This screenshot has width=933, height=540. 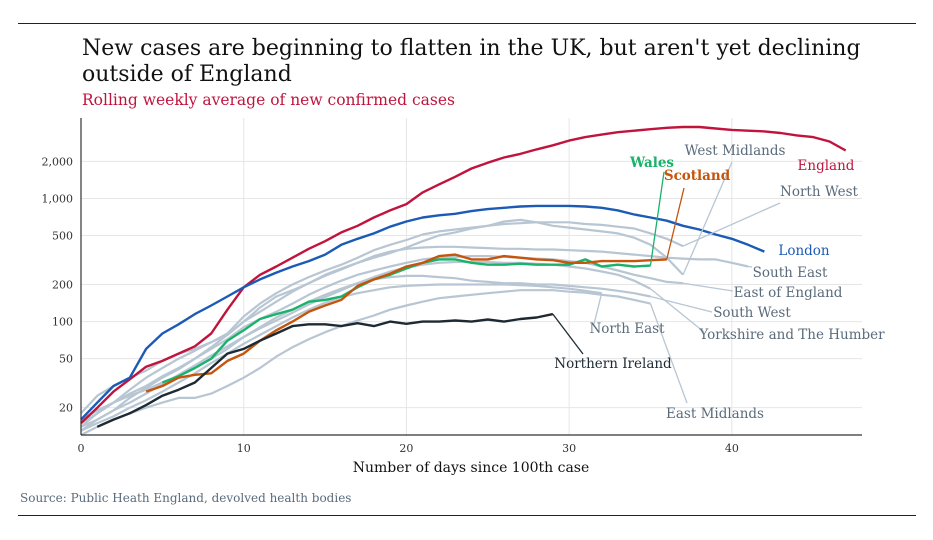 What do you see at coordinates (467, 23) in the screenshot?
I see `top-rule` at bounding box center [467, 23].